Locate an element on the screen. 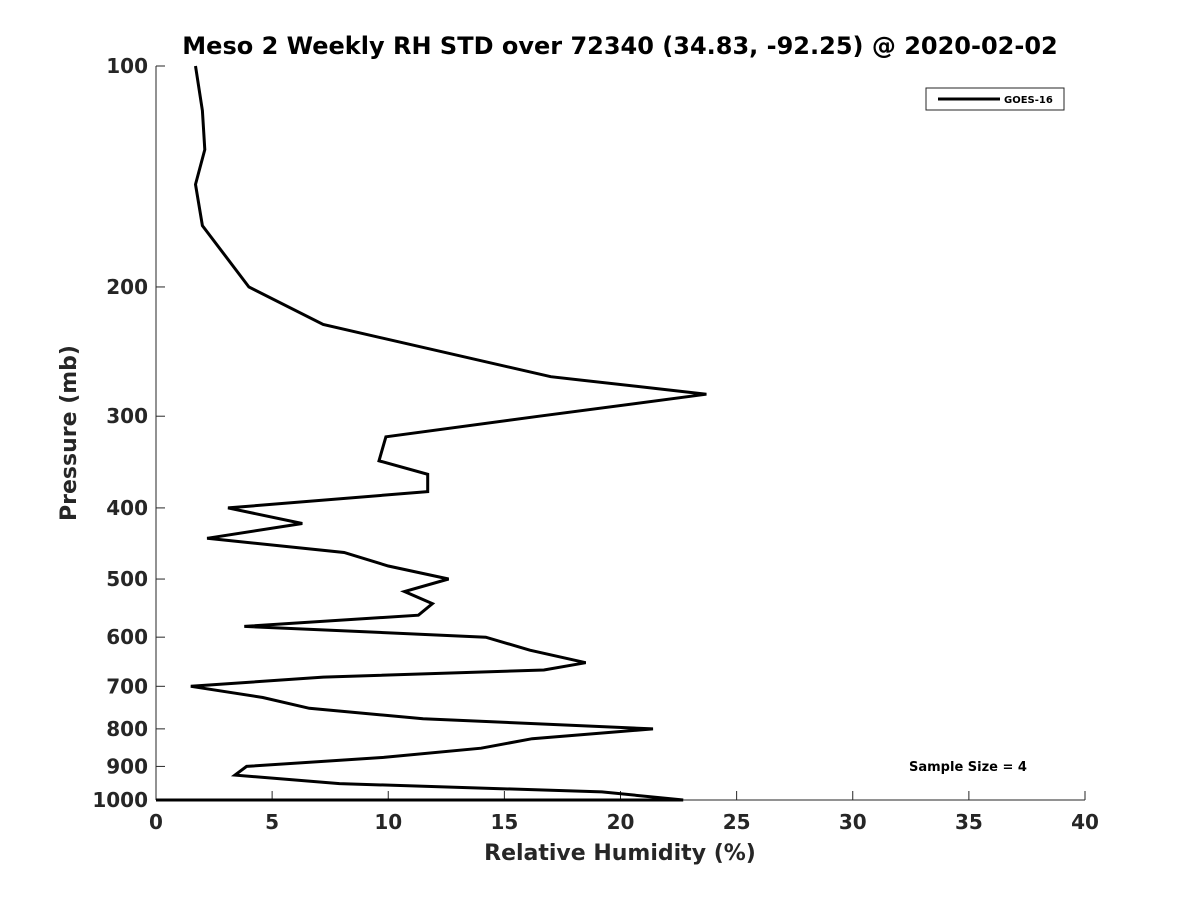 The height and width of the screenshot is (900, 1200). x-tick-label: 15 is located at coordinates (504, 822).